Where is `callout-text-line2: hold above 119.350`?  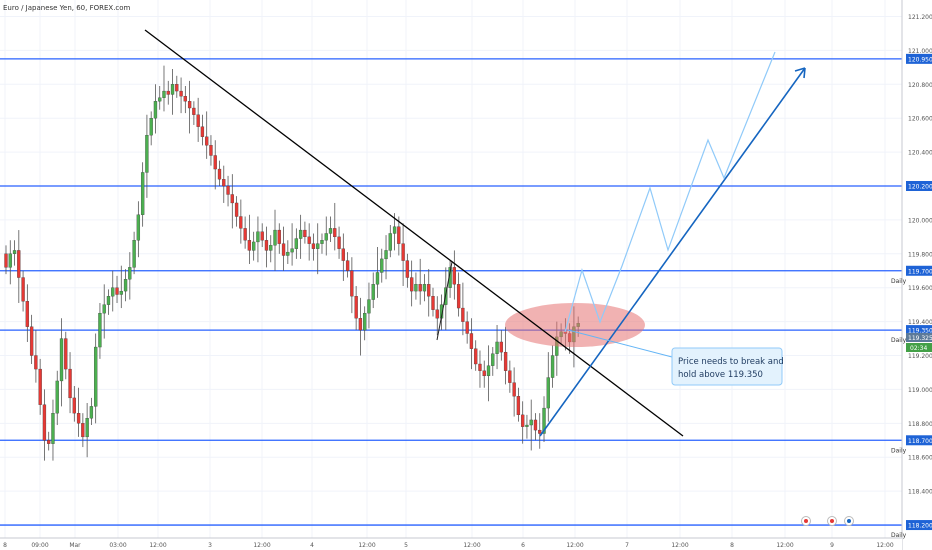
callout-text-line2: hold above 119.350 is located at coordinates (720, 375).